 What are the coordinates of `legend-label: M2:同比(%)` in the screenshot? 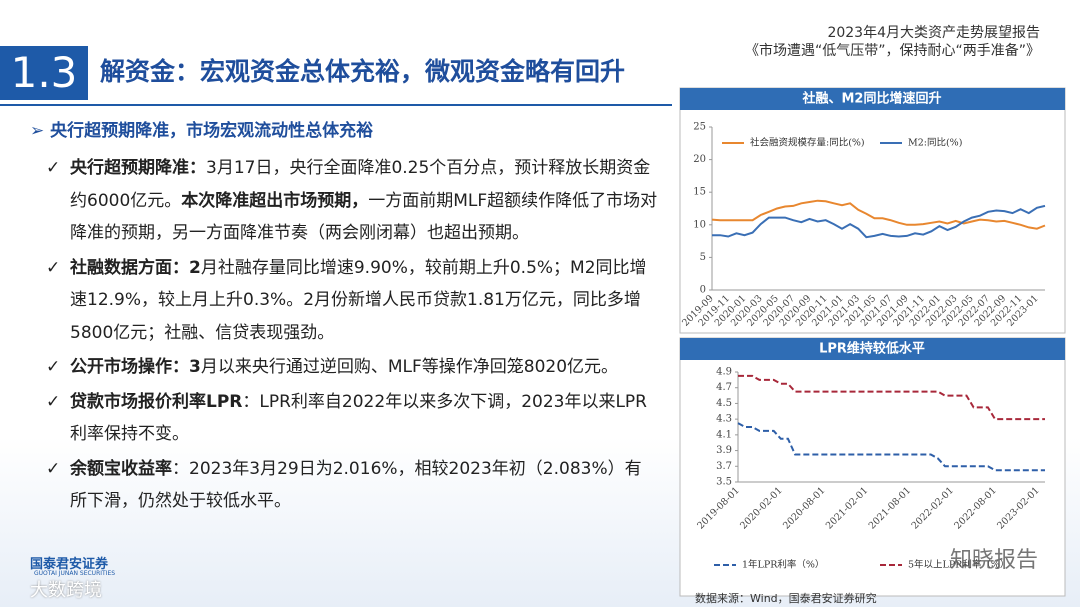 It's located at (935, 143).